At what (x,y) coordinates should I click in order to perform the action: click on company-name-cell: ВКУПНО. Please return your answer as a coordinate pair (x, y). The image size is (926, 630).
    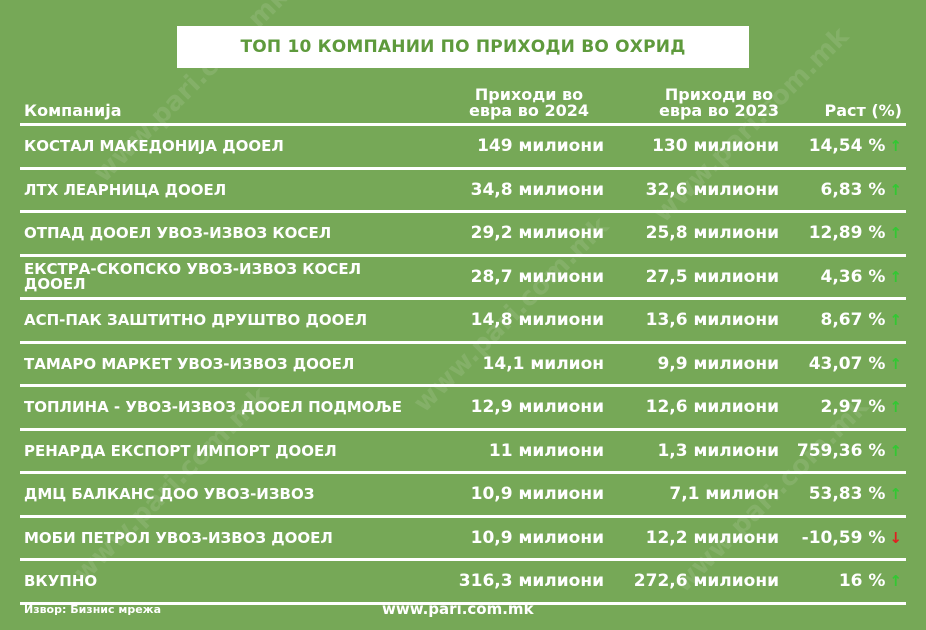
    Looking at the image, I should click on (61, 581).